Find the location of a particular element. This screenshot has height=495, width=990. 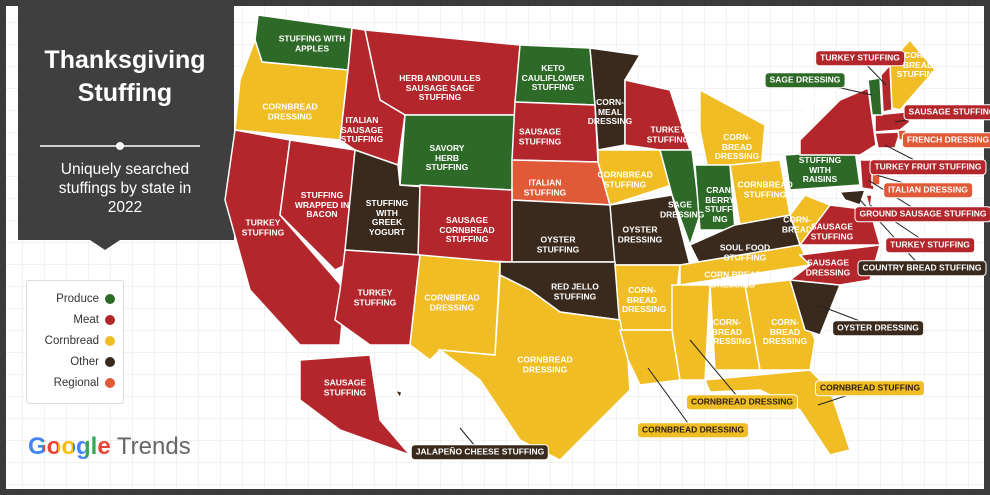

state-label: GROUND SAUSAGE STUFFING is located at coordinates (922, 214).